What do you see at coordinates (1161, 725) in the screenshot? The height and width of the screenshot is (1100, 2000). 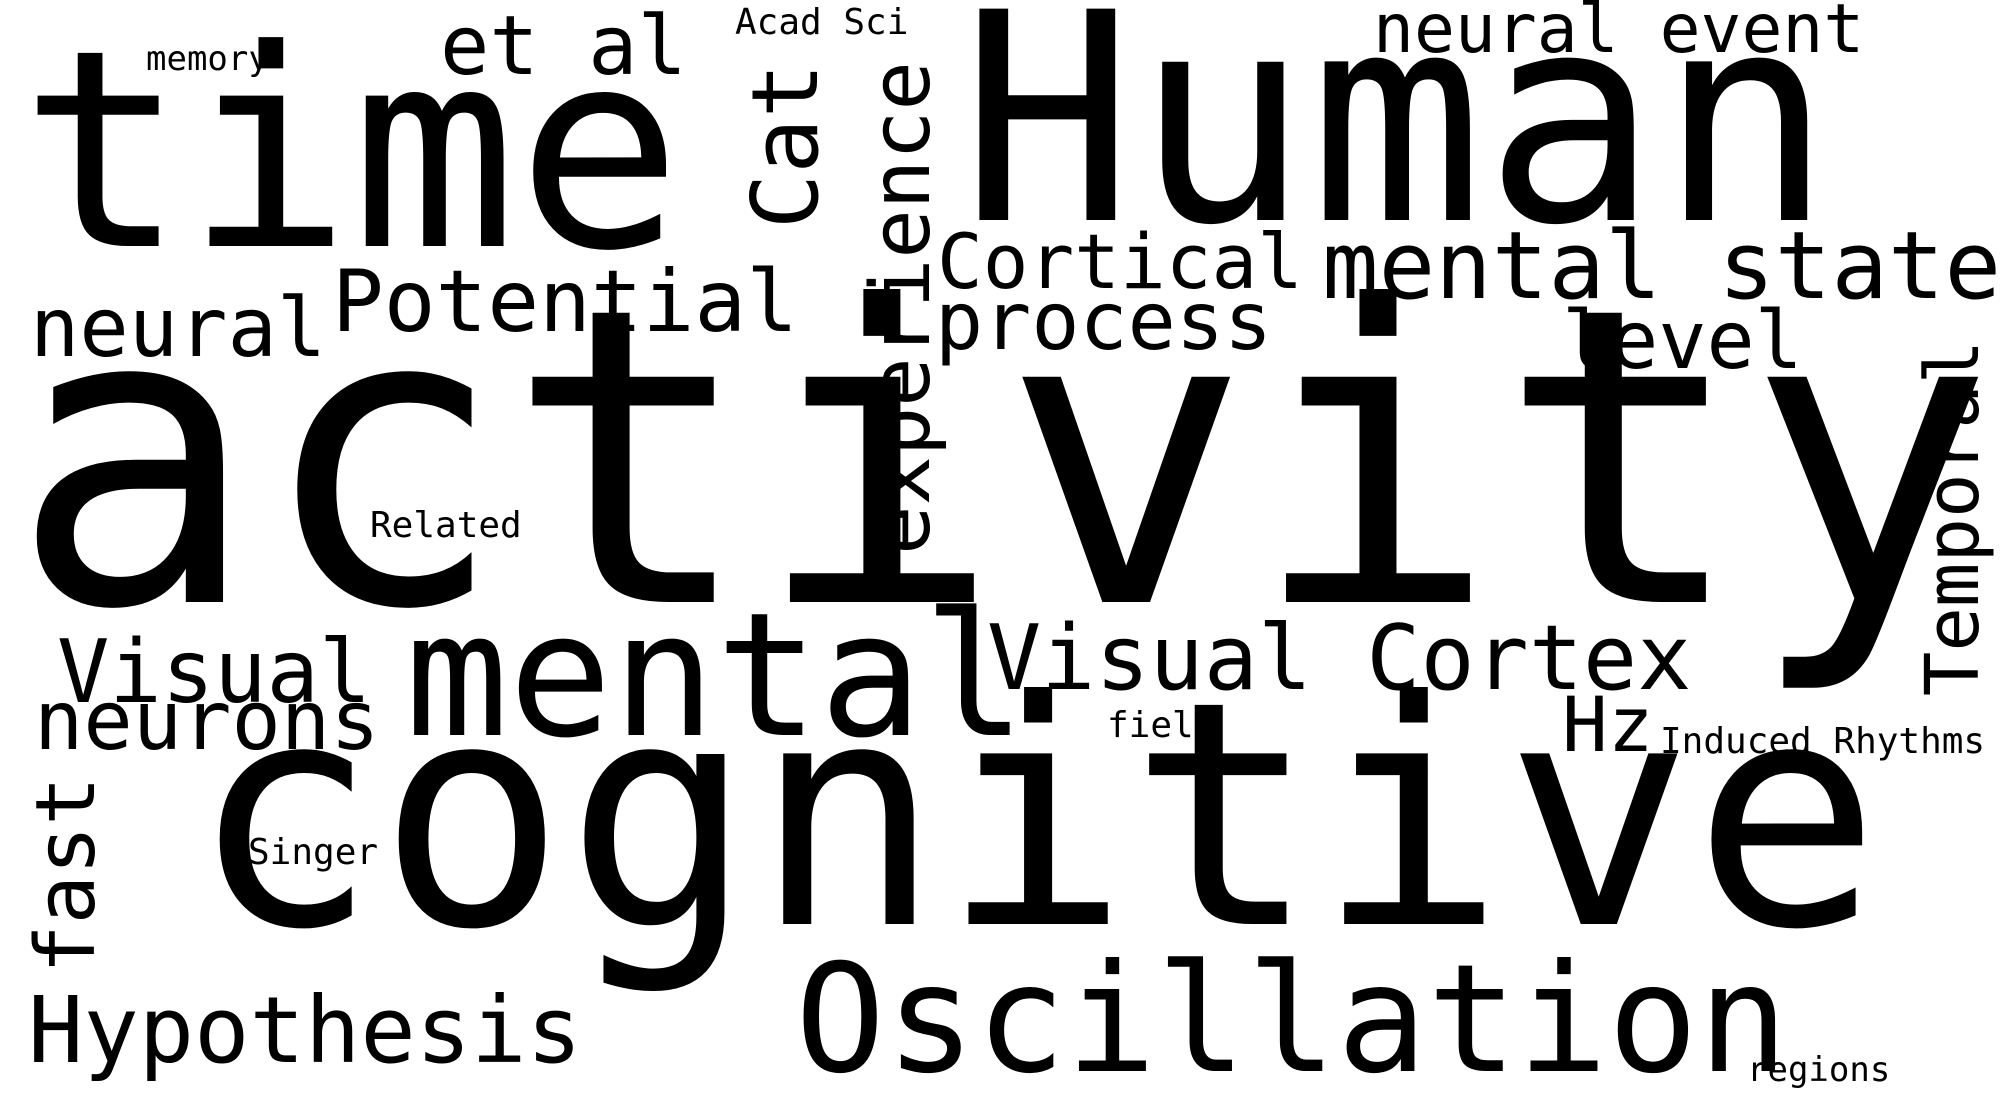 I see `word-field: field` at bounding box center [1161, 725].